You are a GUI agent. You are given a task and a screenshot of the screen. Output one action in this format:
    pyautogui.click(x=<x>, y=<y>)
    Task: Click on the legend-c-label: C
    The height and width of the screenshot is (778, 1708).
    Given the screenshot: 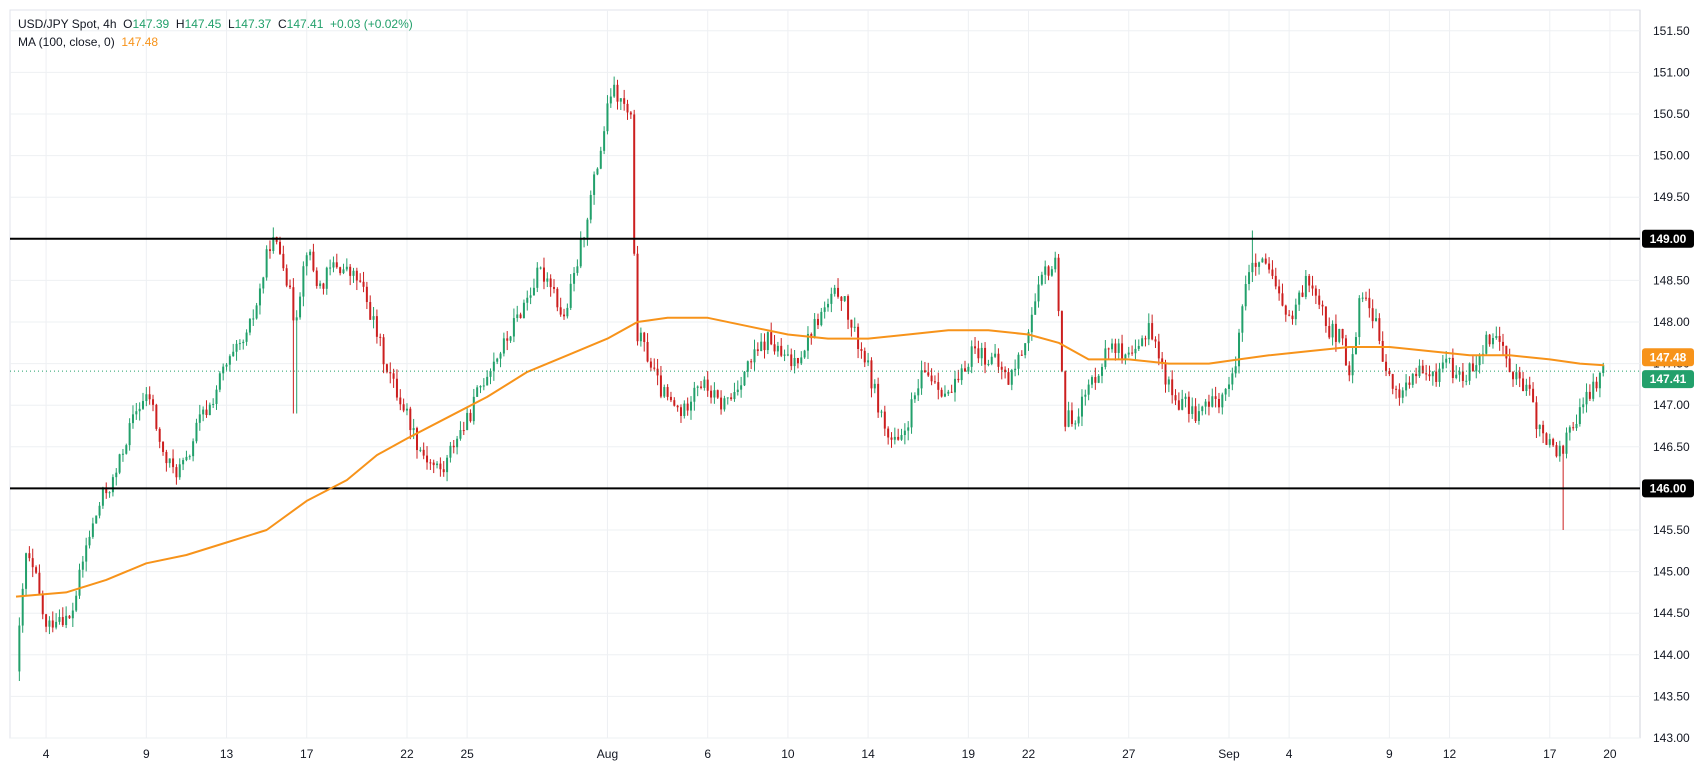 What is the action you would take?
    pyautogui.click(x=282, y=24)
    